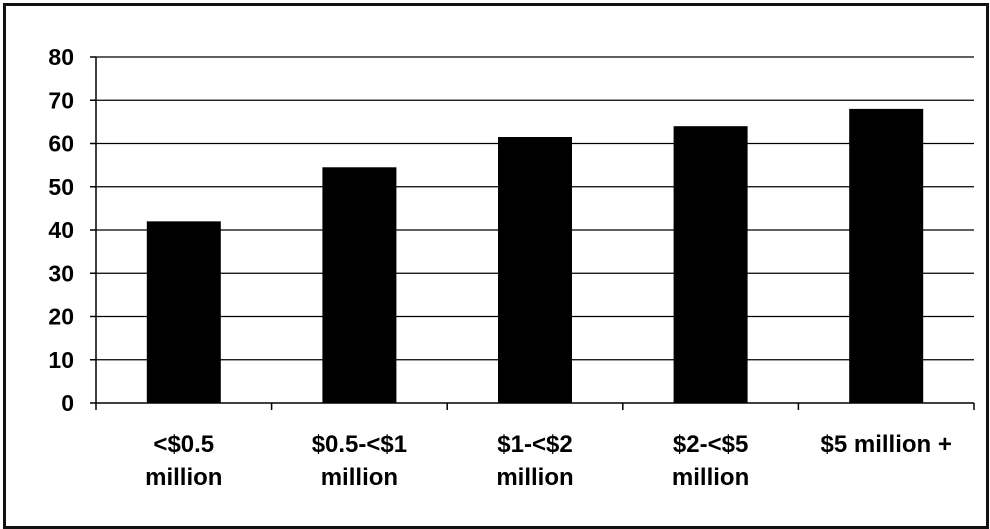 The height and width of the screenshot is (529, 990). I want to click on y-tick-label: 60, so click(61, 144).